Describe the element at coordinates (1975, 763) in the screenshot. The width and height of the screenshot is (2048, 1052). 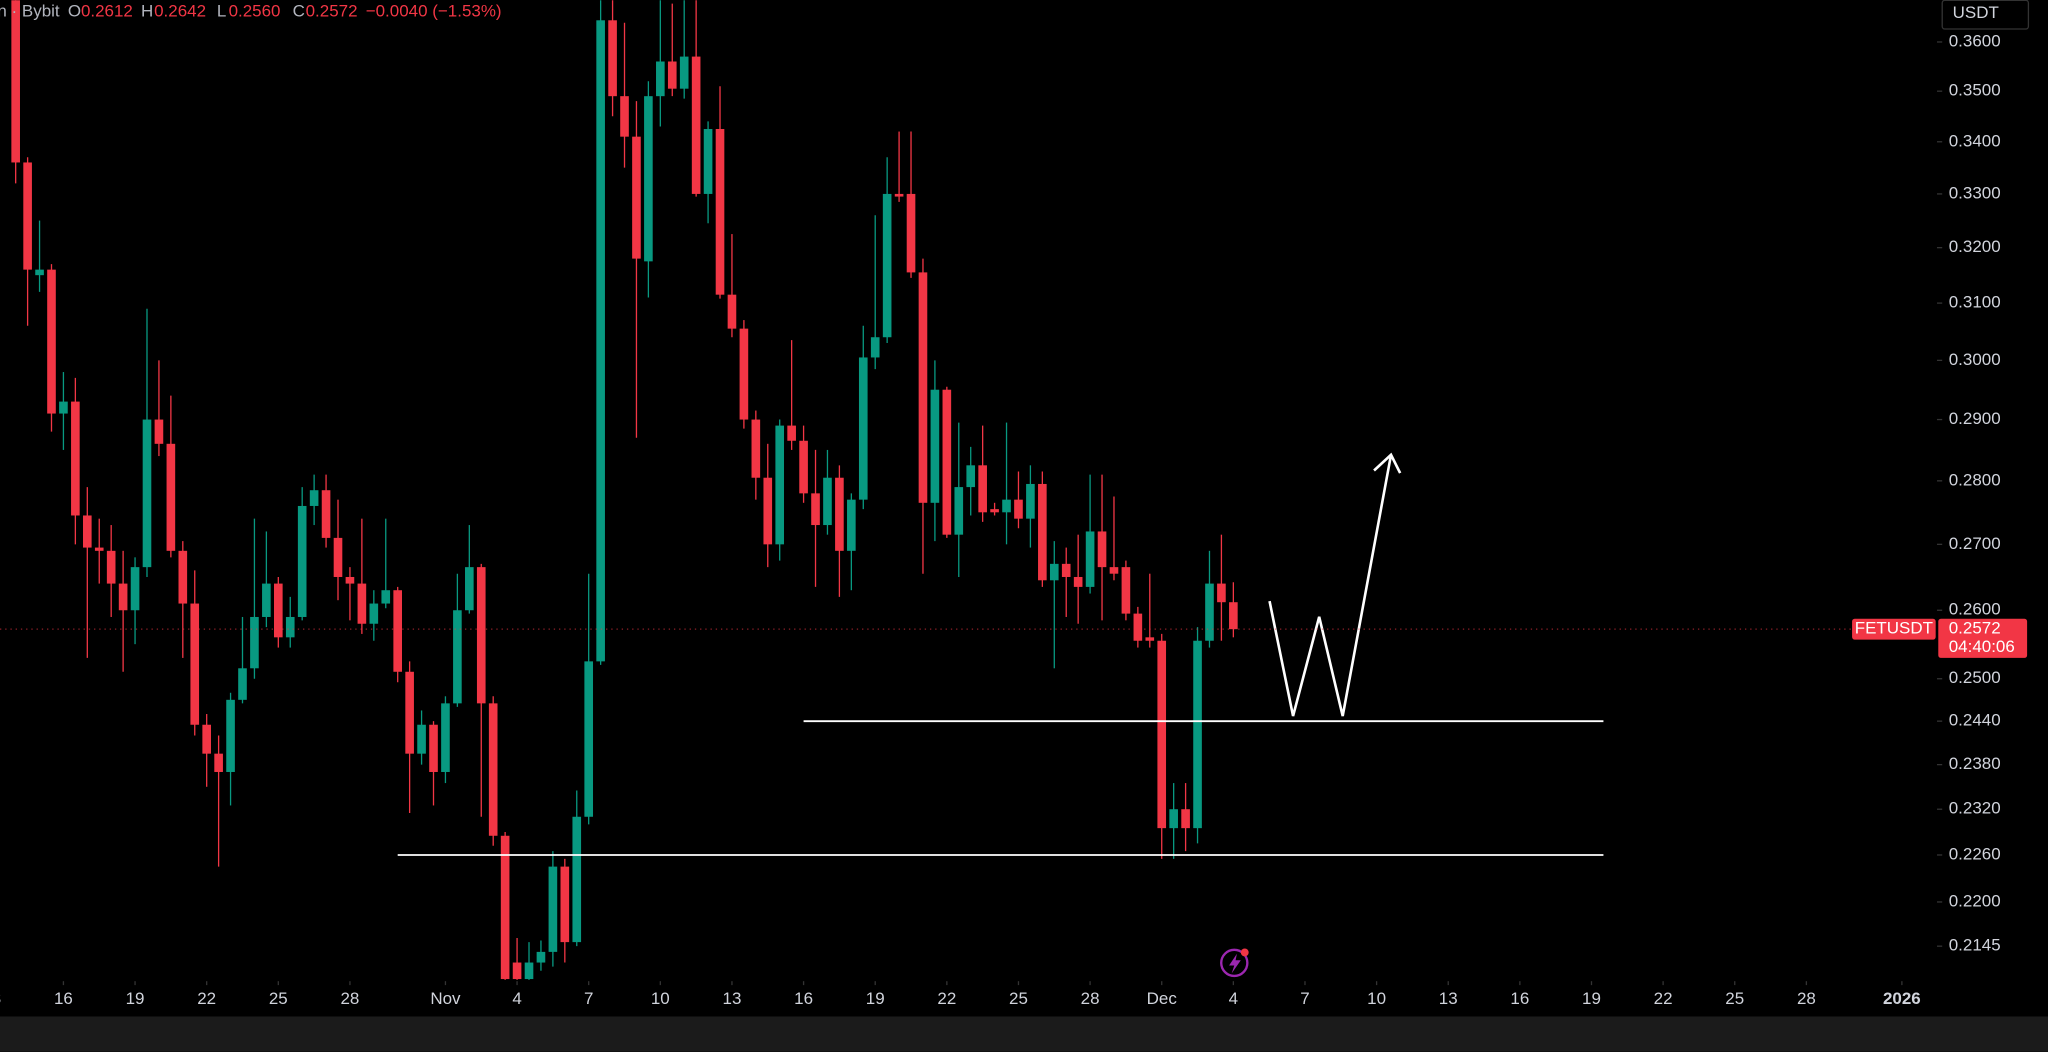
I see `y-tick-label: 0.2380` at that location.